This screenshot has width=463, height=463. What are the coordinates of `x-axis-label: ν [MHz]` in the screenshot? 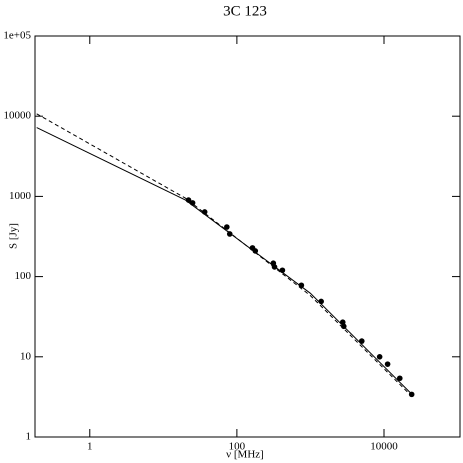 It's located at (245, 455).